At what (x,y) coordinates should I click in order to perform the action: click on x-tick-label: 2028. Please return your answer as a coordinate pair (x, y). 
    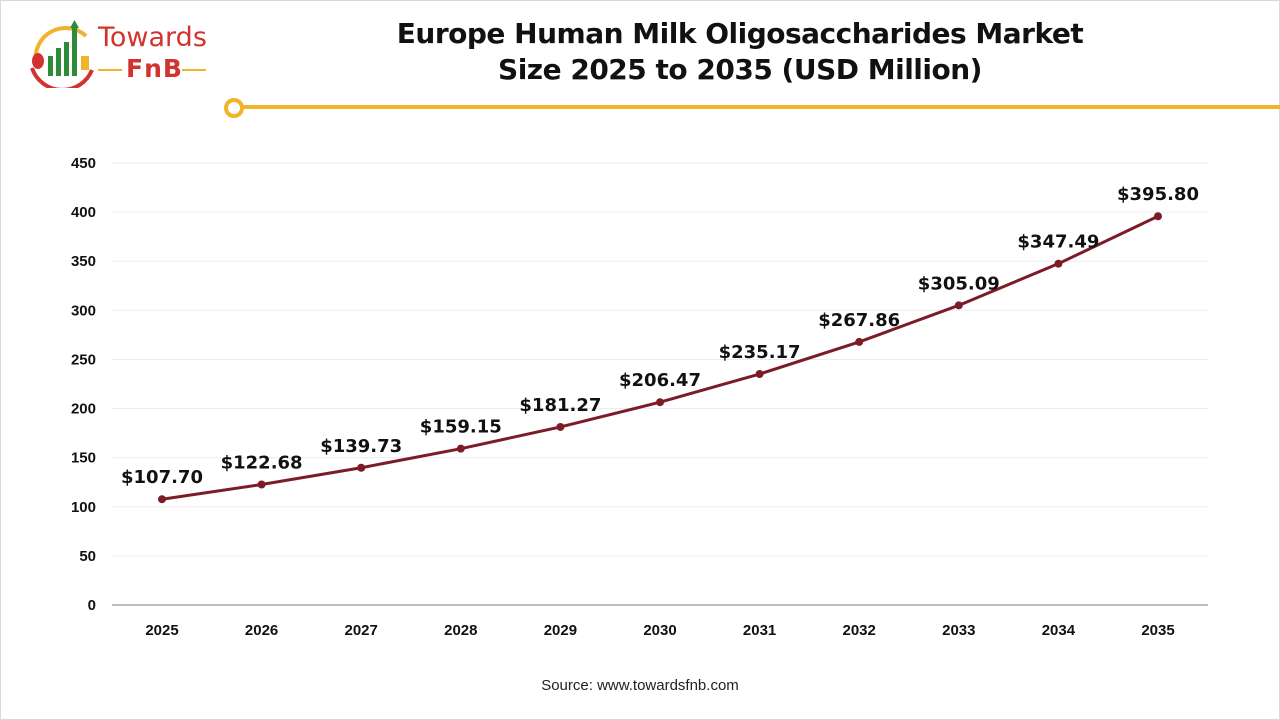
    Looking at the image, I should click on (460, 630).